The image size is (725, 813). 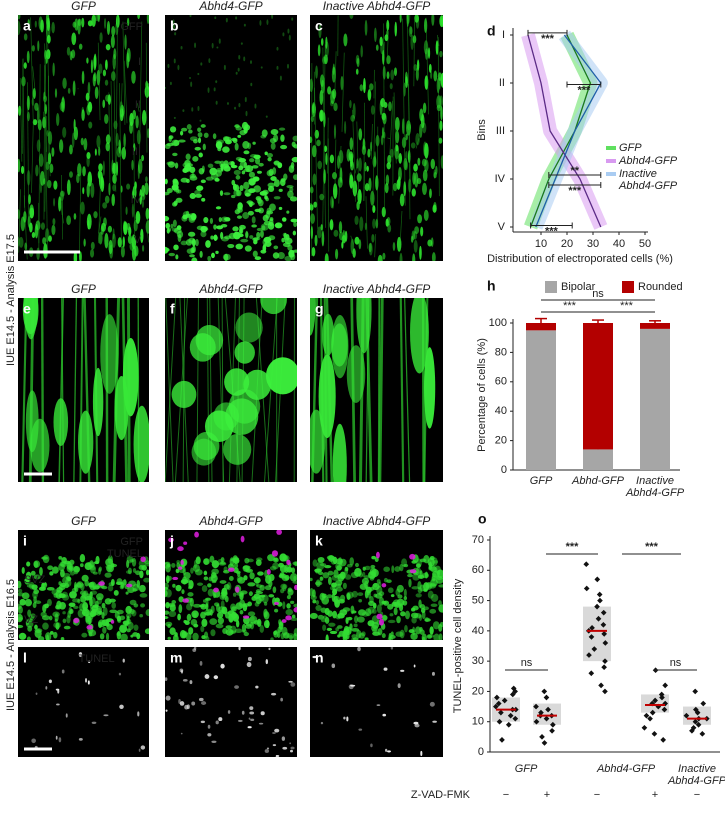 I want to click on legend-swatch, so click(x=551, y=287).